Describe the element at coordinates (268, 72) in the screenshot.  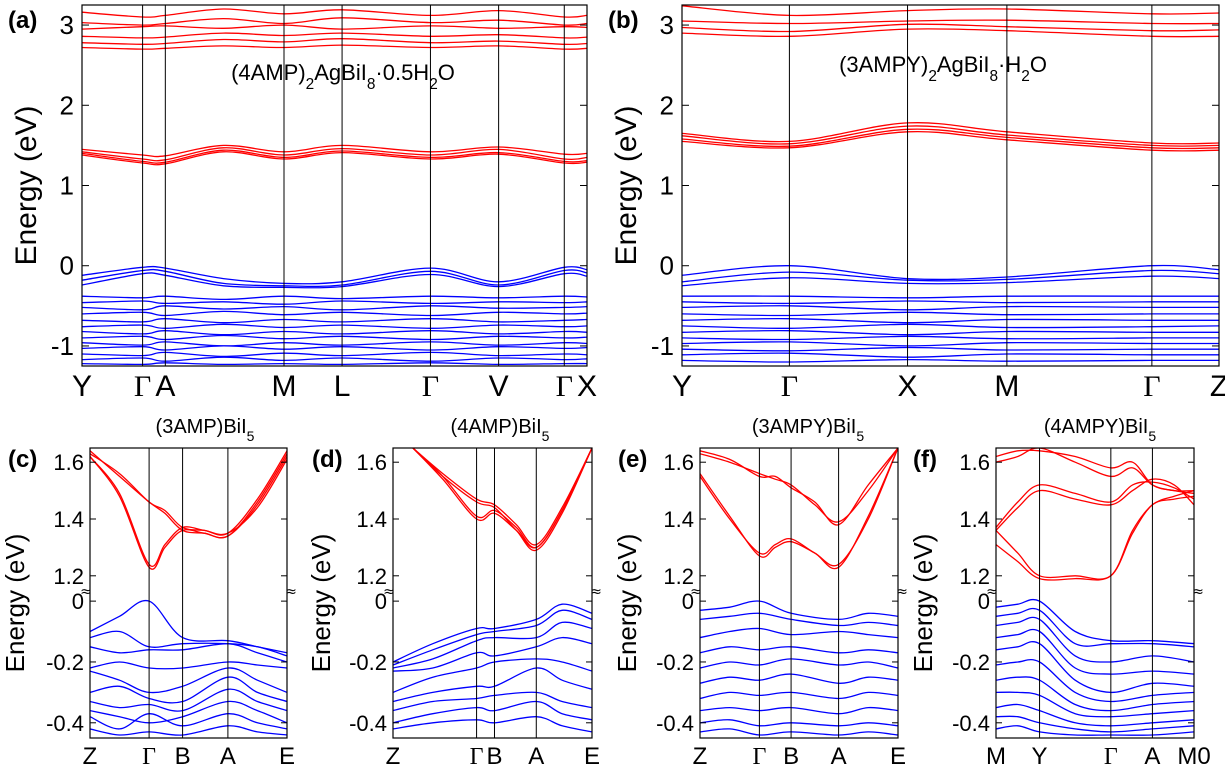
I see `title-segment: (4AMP)` at that location.